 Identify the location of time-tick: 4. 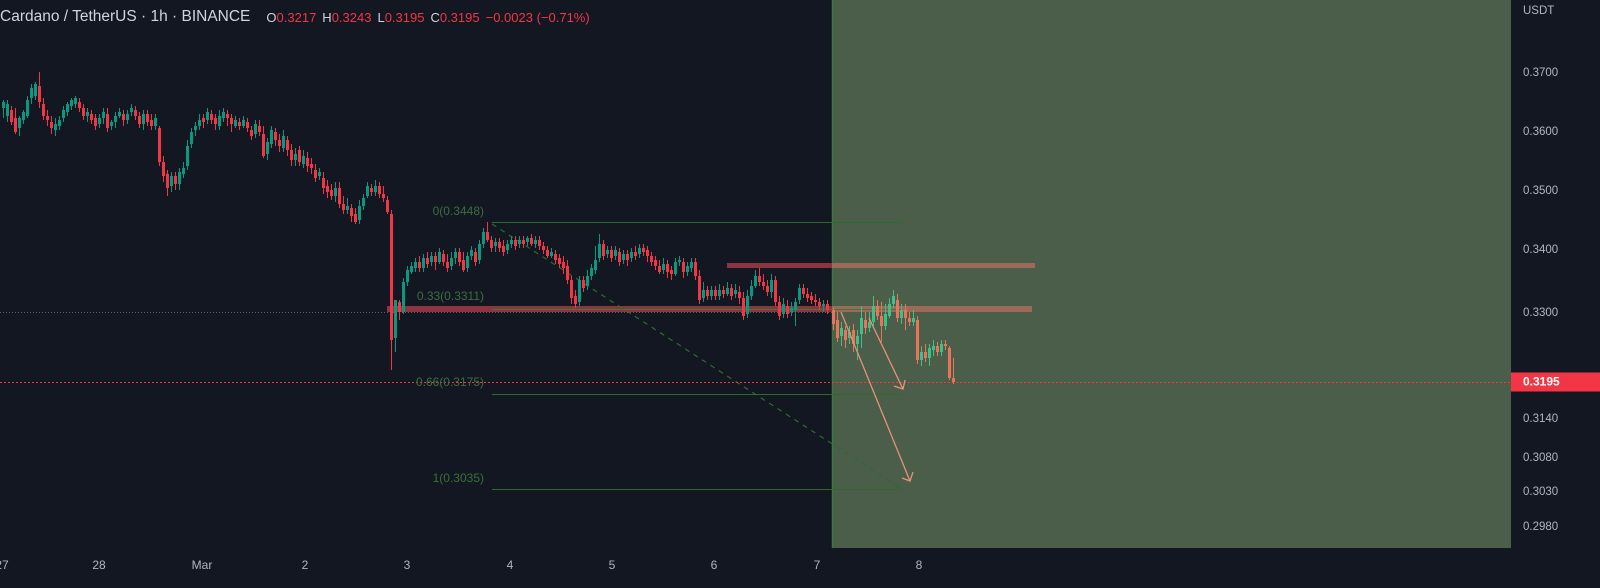
(510, 565).